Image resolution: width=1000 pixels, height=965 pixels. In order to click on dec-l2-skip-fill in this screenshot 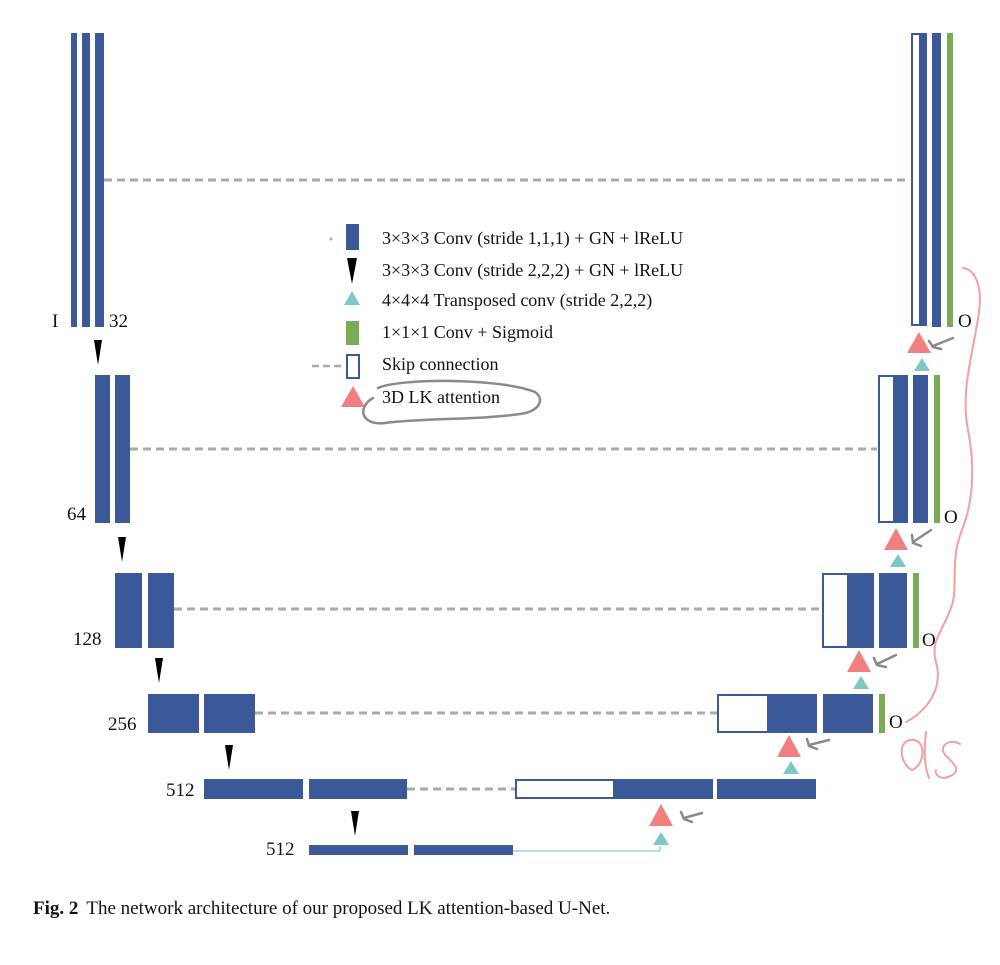, I will do `click(900, 449)`.